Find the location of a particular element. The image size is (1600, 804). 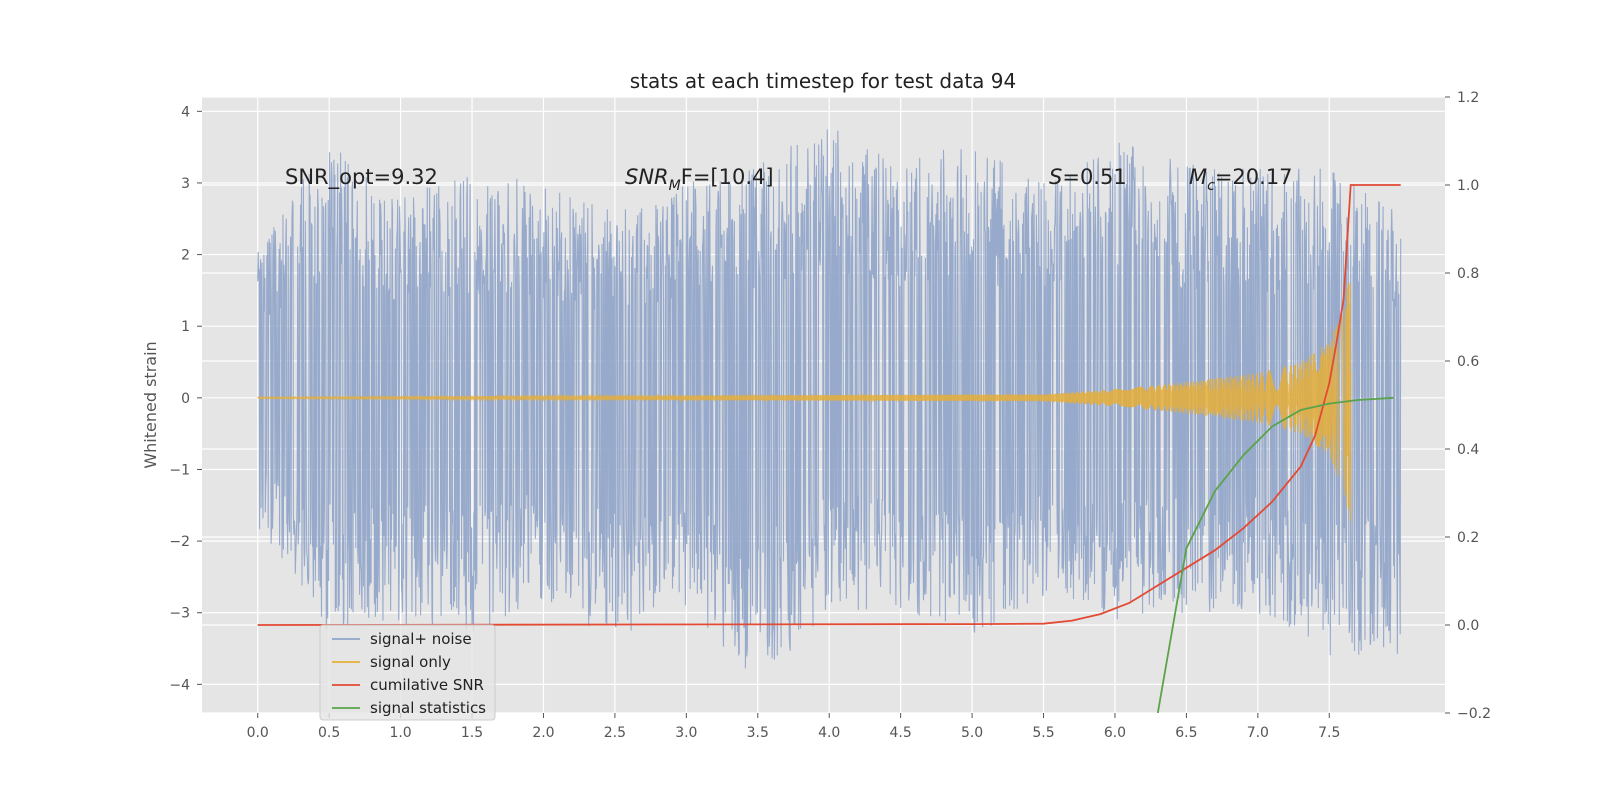

y-tick-label: 2 is located at coordinates (185, 256).